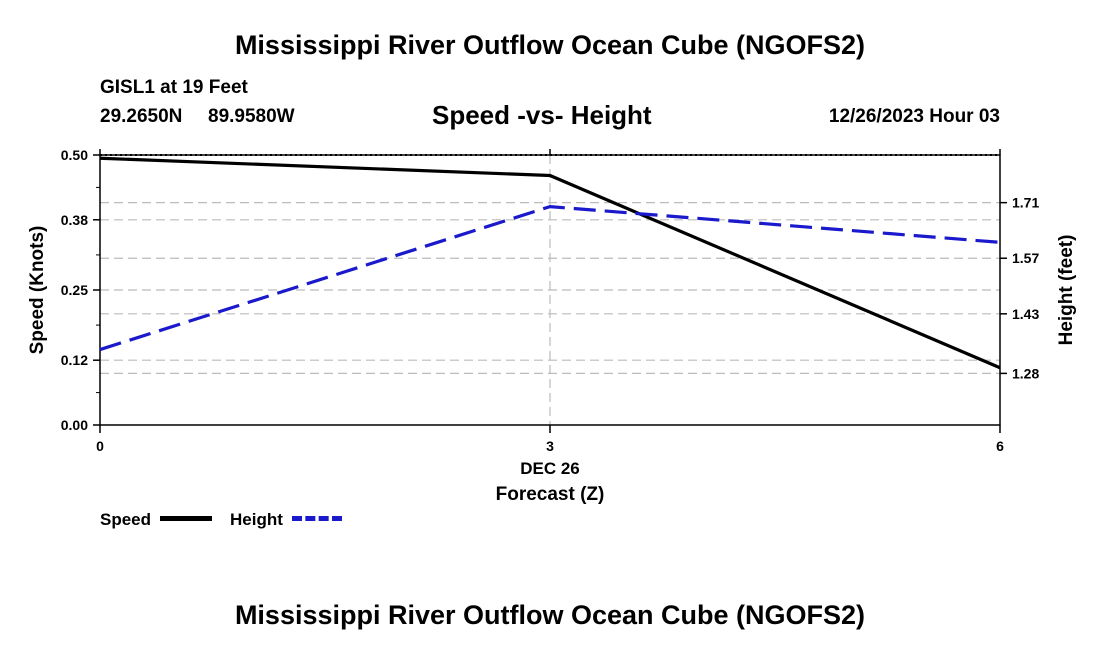  Describe the element at coordinates (1025, 314) in the screenshot. I see `y2-tick-label: 1.43` at that location.